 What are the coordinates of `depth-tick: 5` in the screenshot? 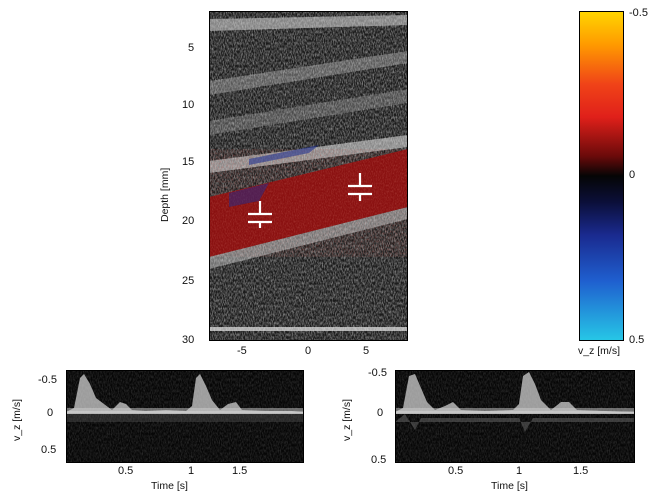 It's located at (191, 48).